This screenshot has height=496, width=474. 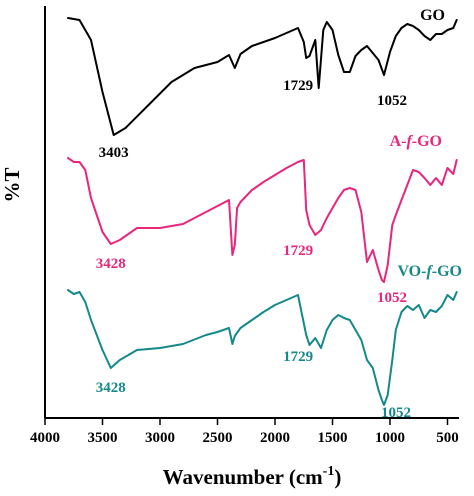 I want to click on peak-label-go-1052: 1052, so click(x=392, y=101).